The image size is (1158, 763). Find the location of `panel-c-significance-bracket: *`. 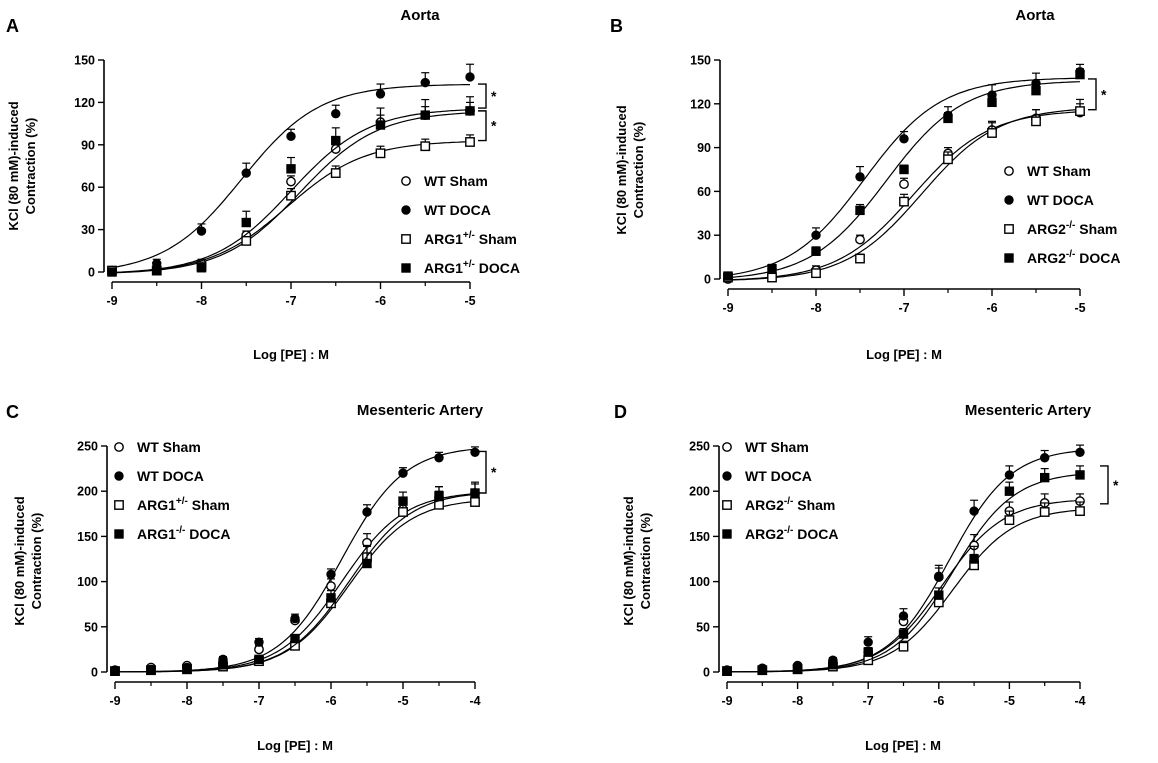

panel-c-significance-bracket: * is located at coordinates (487, 472).